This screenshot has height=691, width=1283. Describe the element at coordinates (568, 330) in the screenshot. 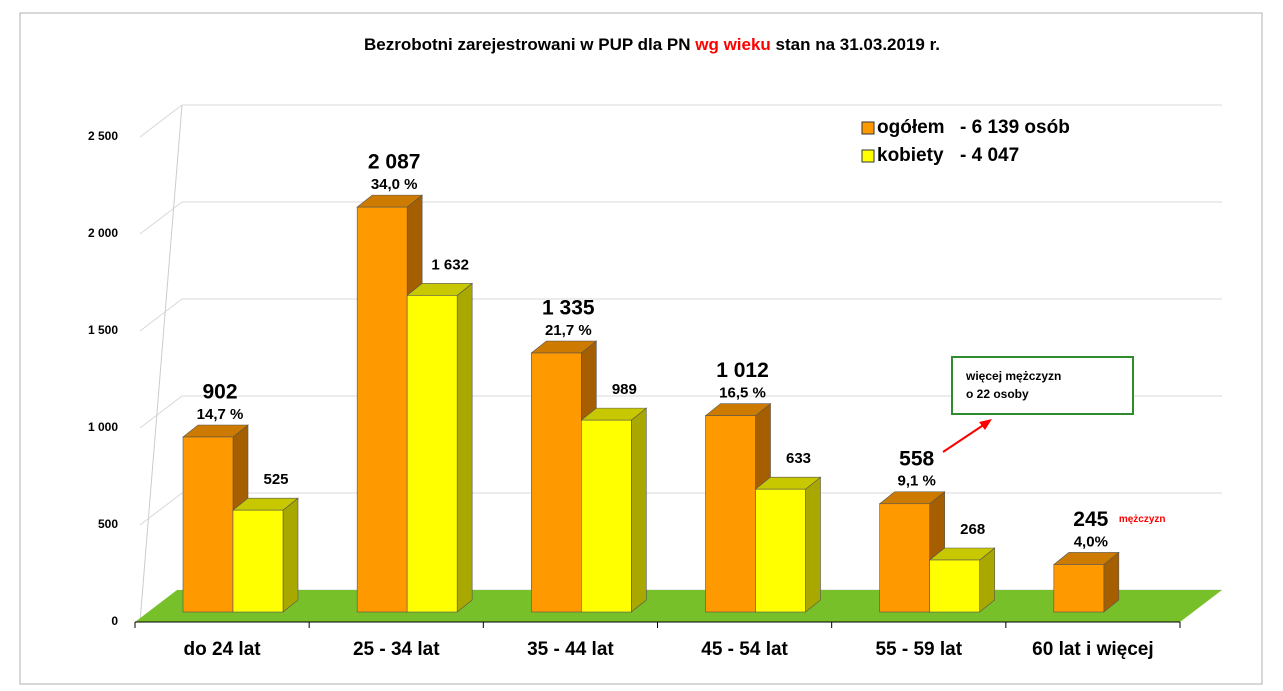

I see `share-label: 21,7 %` at that location.